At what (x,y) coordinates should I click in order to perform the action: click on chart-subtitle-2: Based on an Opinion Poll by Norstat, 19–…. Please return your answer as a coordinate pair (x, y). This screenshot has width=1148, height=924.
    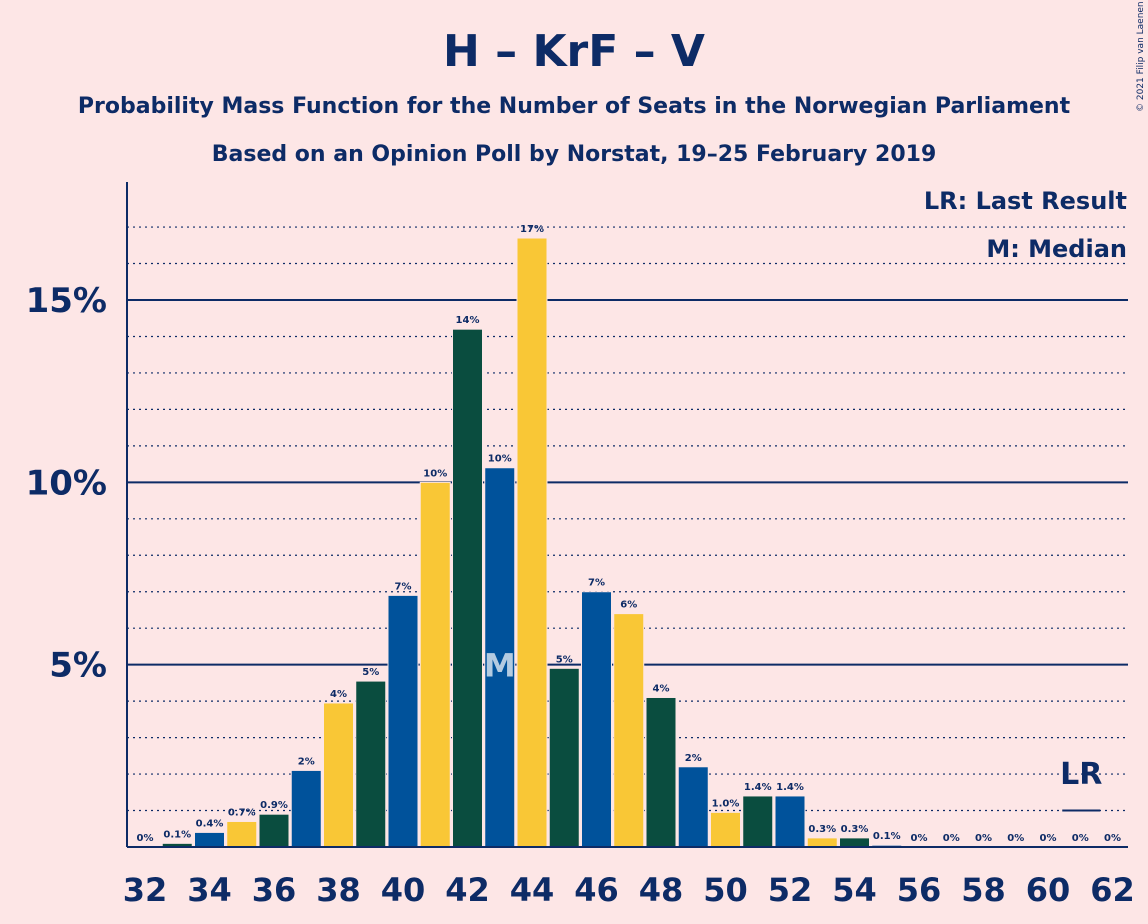
    Looking at the image, I should click on (574, 154).